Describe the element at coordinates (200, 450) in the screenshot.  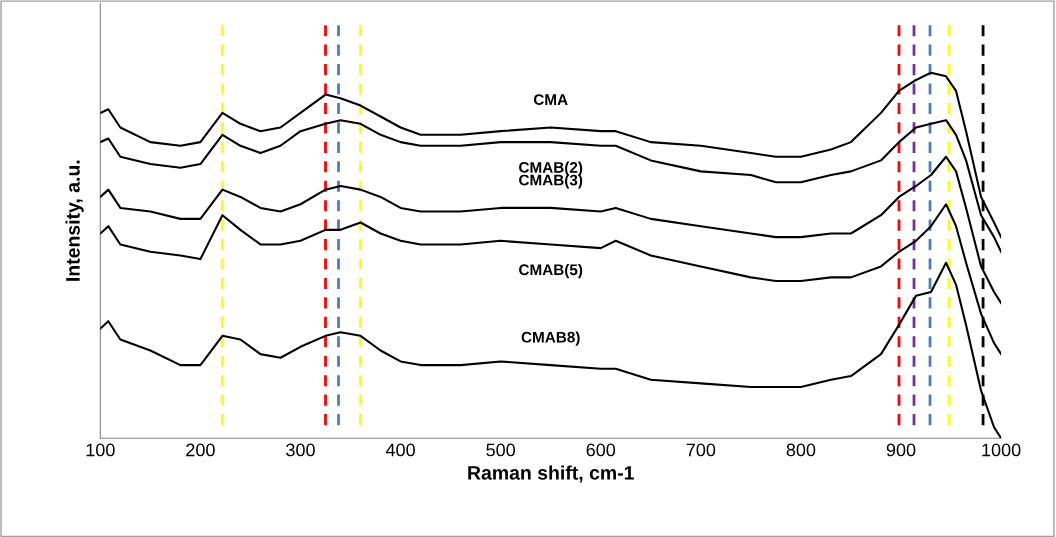
I see `x-tick-label: 200` at that location.